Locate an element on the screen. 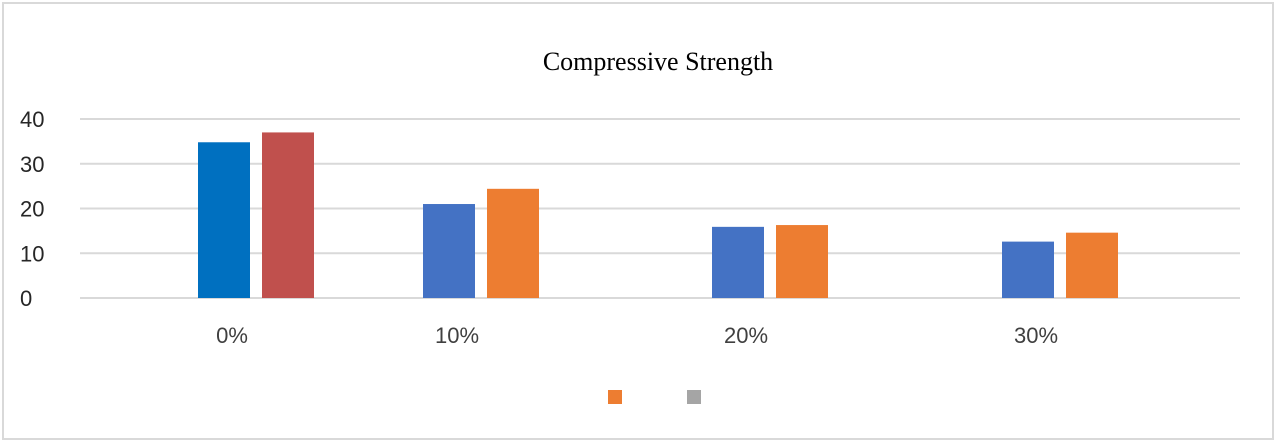  y-tick-label-10: 10 is located at coordinates (32, 253).